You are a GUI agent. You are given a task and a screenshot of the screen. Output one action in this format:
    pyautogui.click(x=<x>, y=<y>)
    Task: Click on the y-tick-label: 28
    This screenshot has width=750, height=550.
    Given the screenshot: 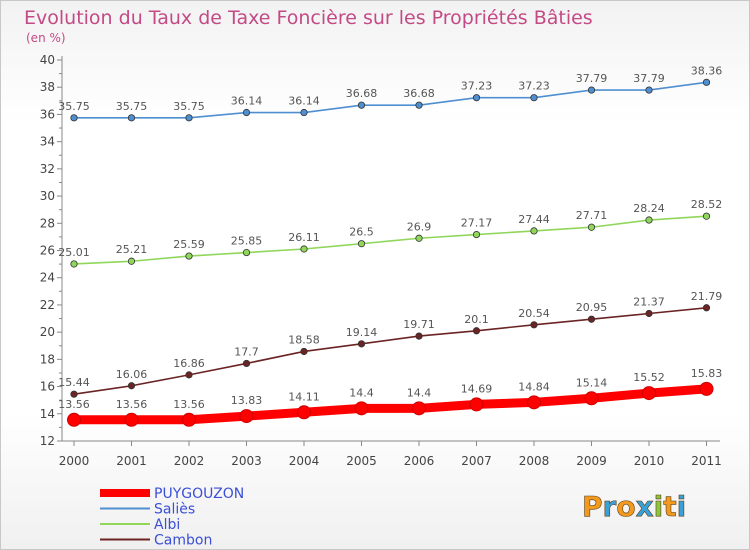 What is the action you would take?
    pyautogui.click(x=47, y=223)
    